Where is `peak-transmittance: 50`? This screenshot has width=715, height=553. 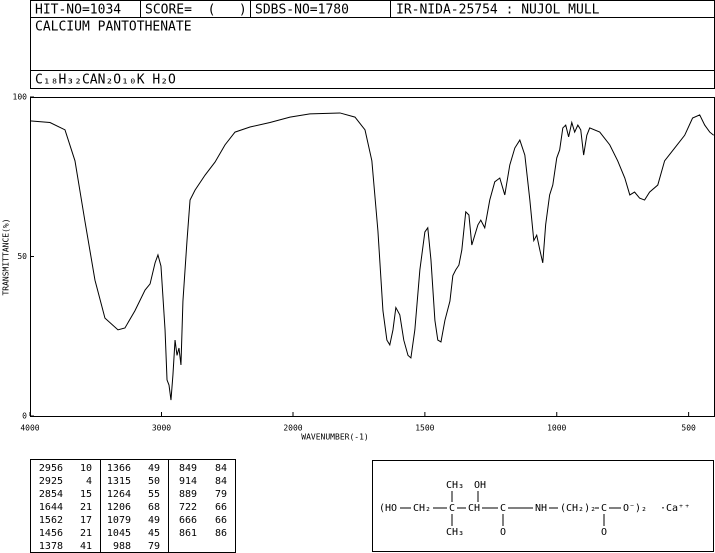 peak-transmittance: 50 is located at coordinates (154, 481).